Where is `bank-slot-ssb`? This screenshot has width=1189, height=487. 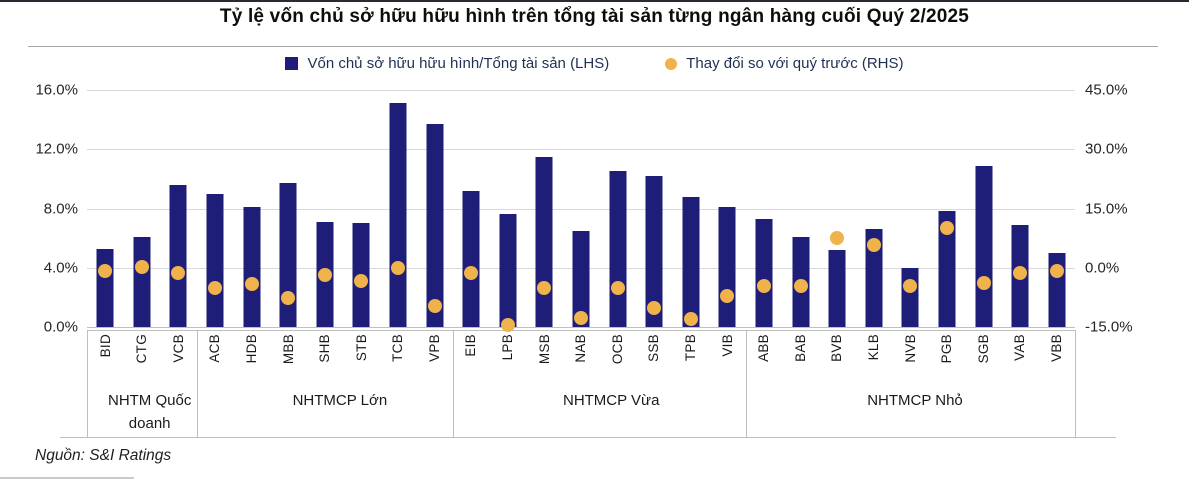
bank-slot-ssb is located at coordinates (654, 208).